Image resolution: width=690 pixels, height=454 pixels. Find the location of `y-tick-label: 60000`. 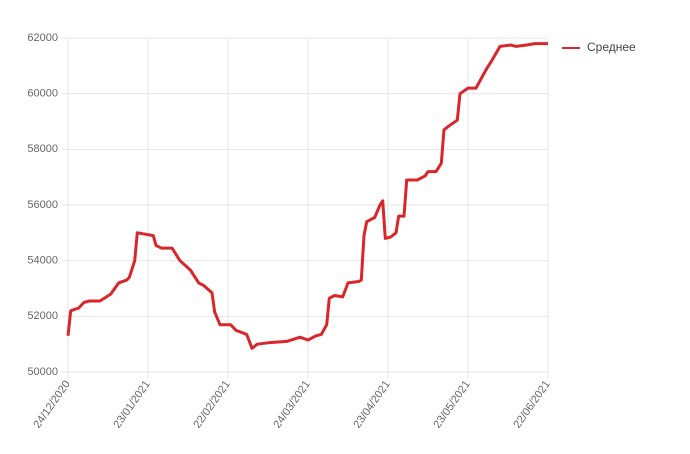

y-tick-label: 60000 is located at coordinates (42, 94).